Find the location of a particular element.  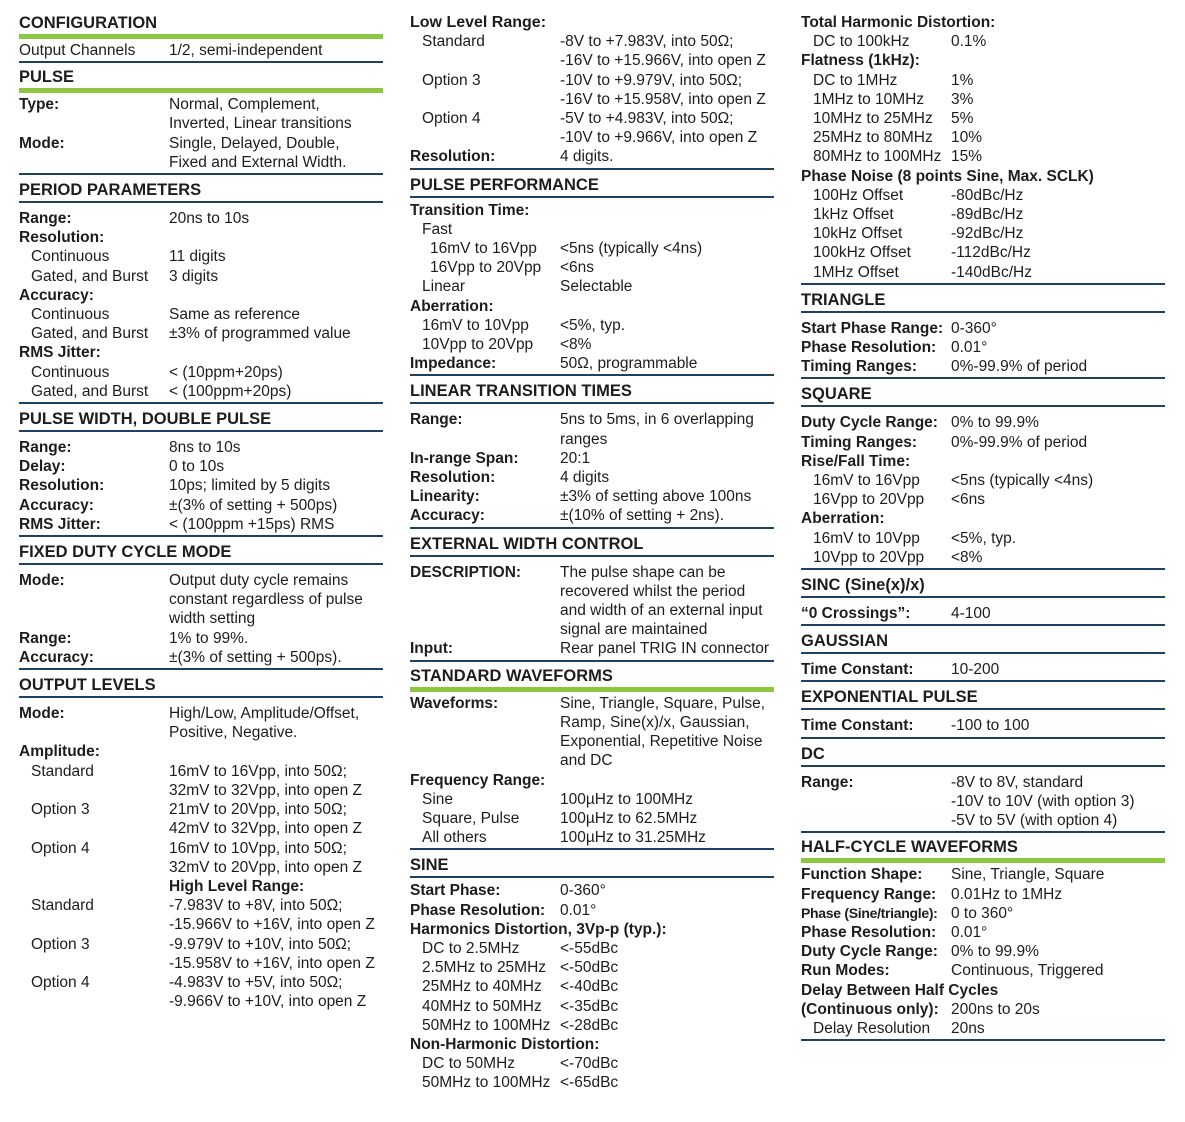

spec-label: 80MHz to 100MHz is located at coordinates (877, 157).